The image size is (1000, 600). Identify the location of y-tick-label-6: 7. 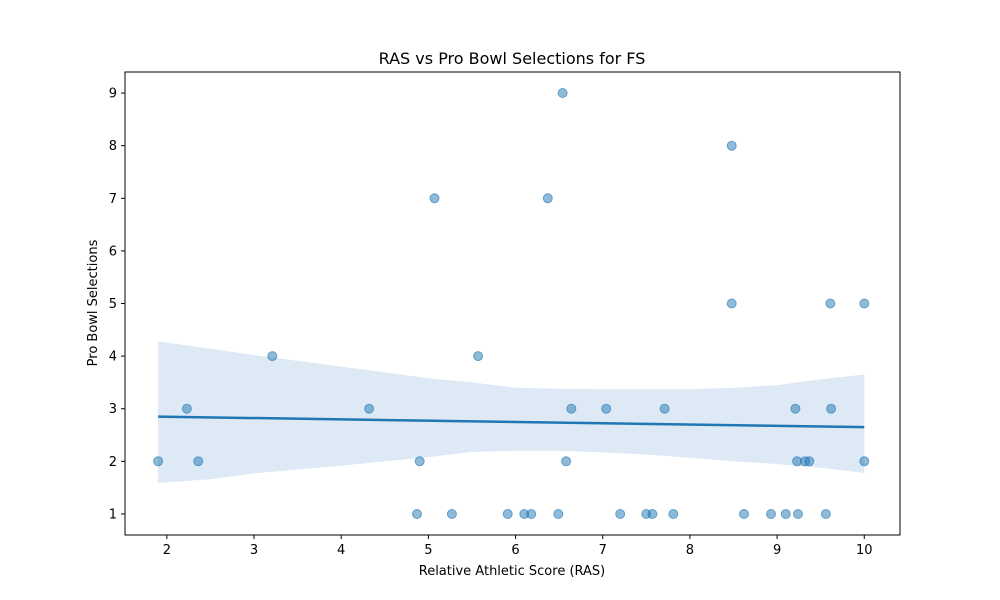
(113, 199).